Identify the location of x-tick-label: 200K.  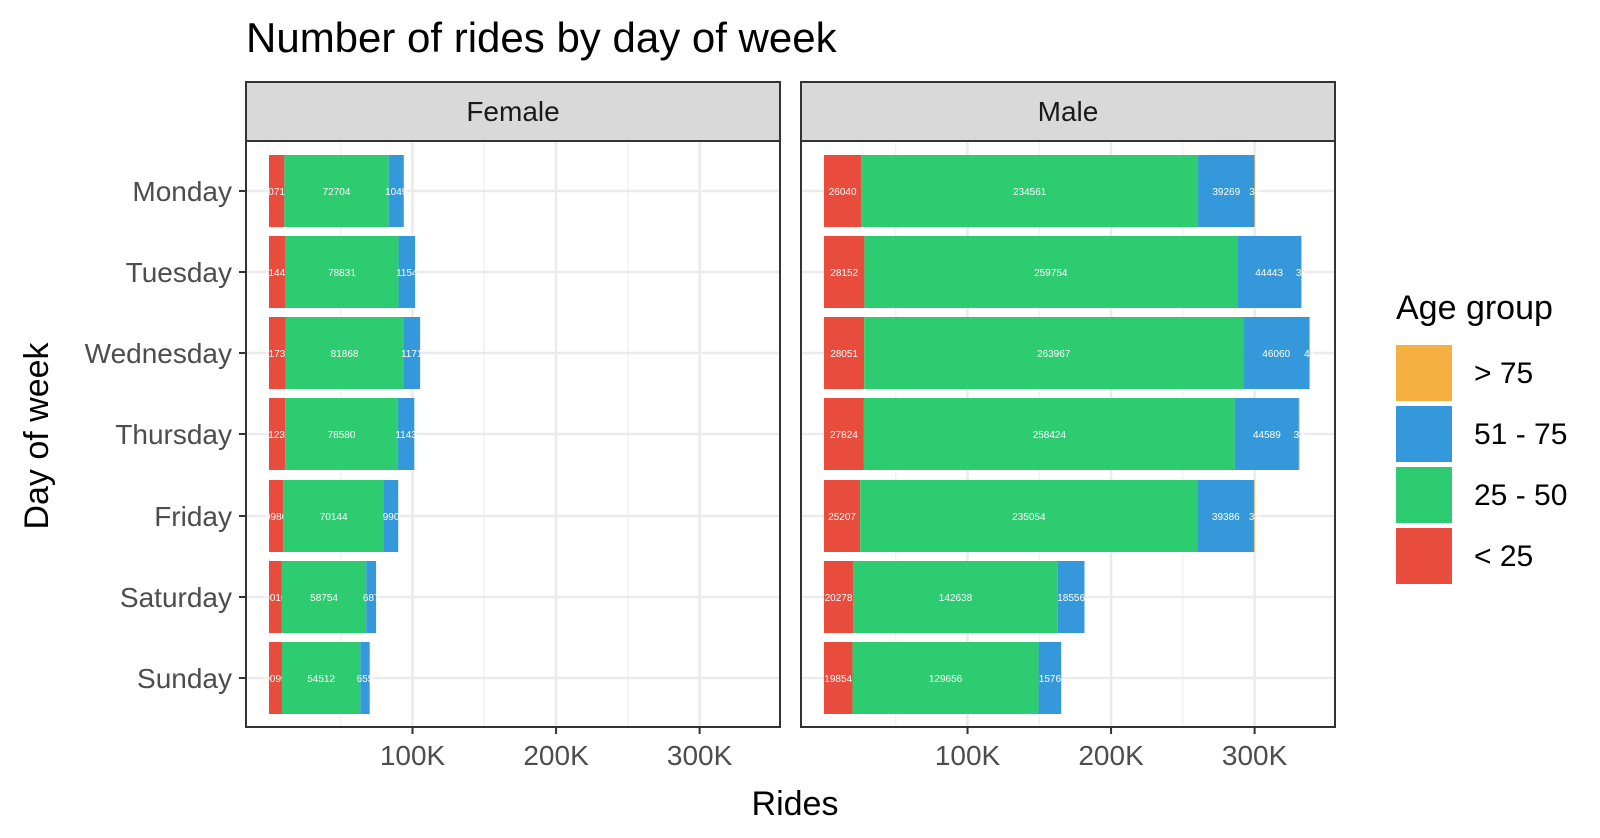
(1111, 755).